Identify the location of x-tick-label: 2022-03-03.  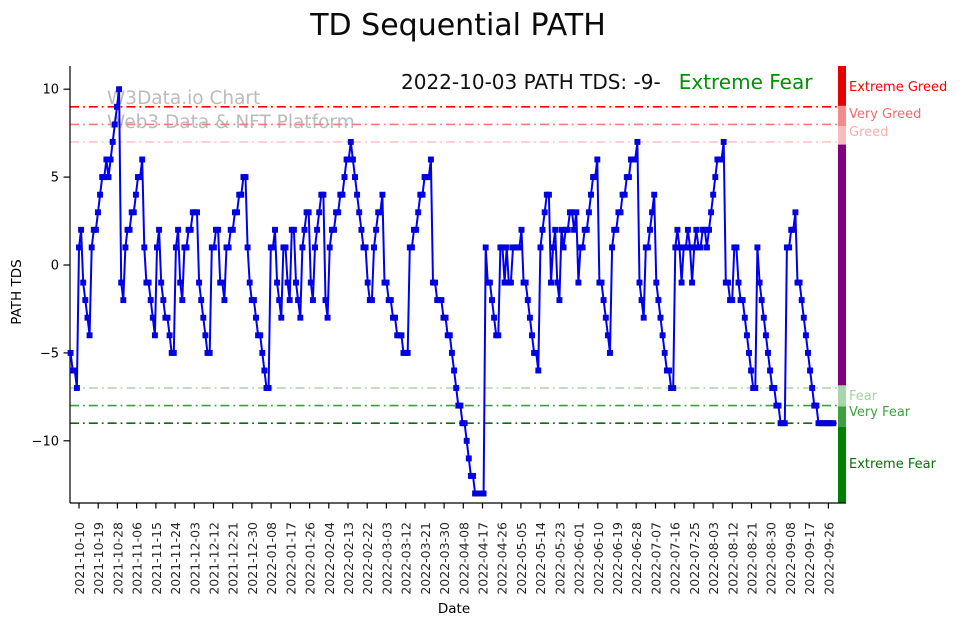
(386, 558).